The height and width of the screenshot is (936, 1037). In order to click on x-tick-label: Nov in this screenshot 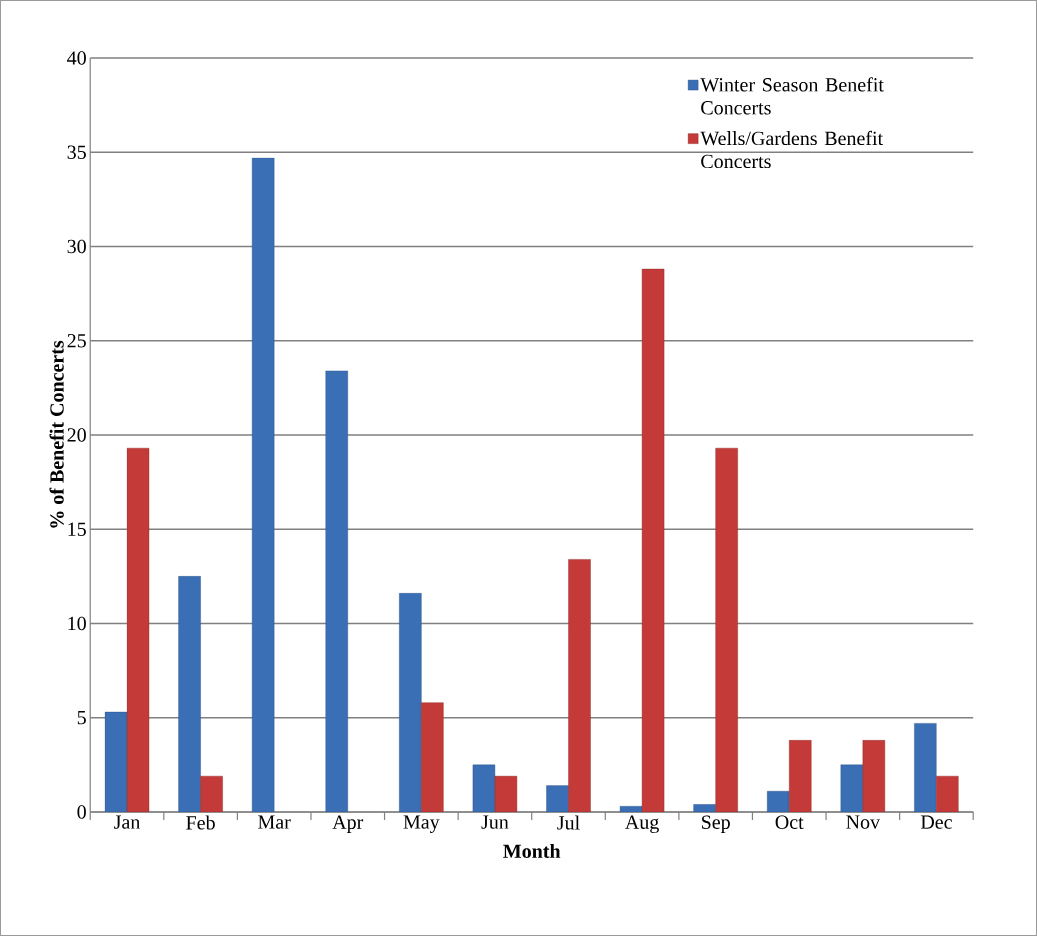, I will do `click(863, 822)`.